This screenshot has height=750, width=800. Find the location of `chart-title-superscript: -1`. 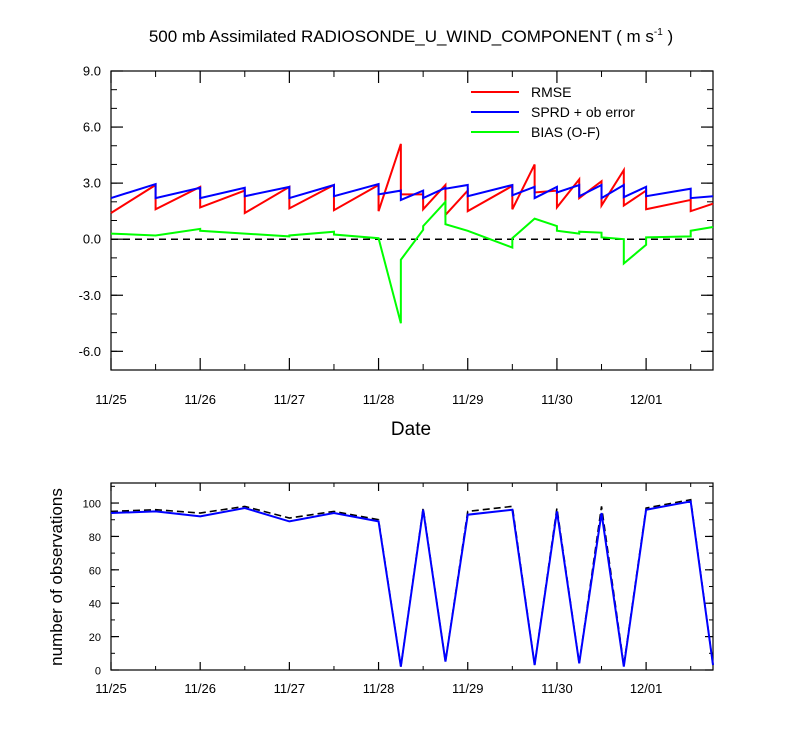

chart-title-superscript: -1 is located at coordinates (658, 32).